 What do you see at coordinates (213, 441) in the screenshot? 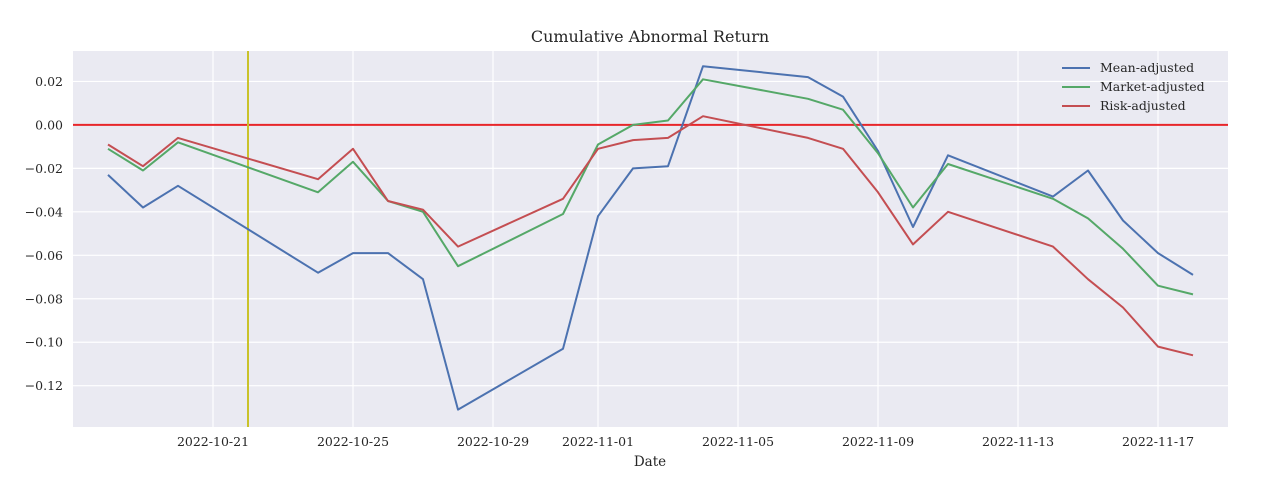
I see `x-tick-label: 2022-10-21` at bounding box center [213, 441].